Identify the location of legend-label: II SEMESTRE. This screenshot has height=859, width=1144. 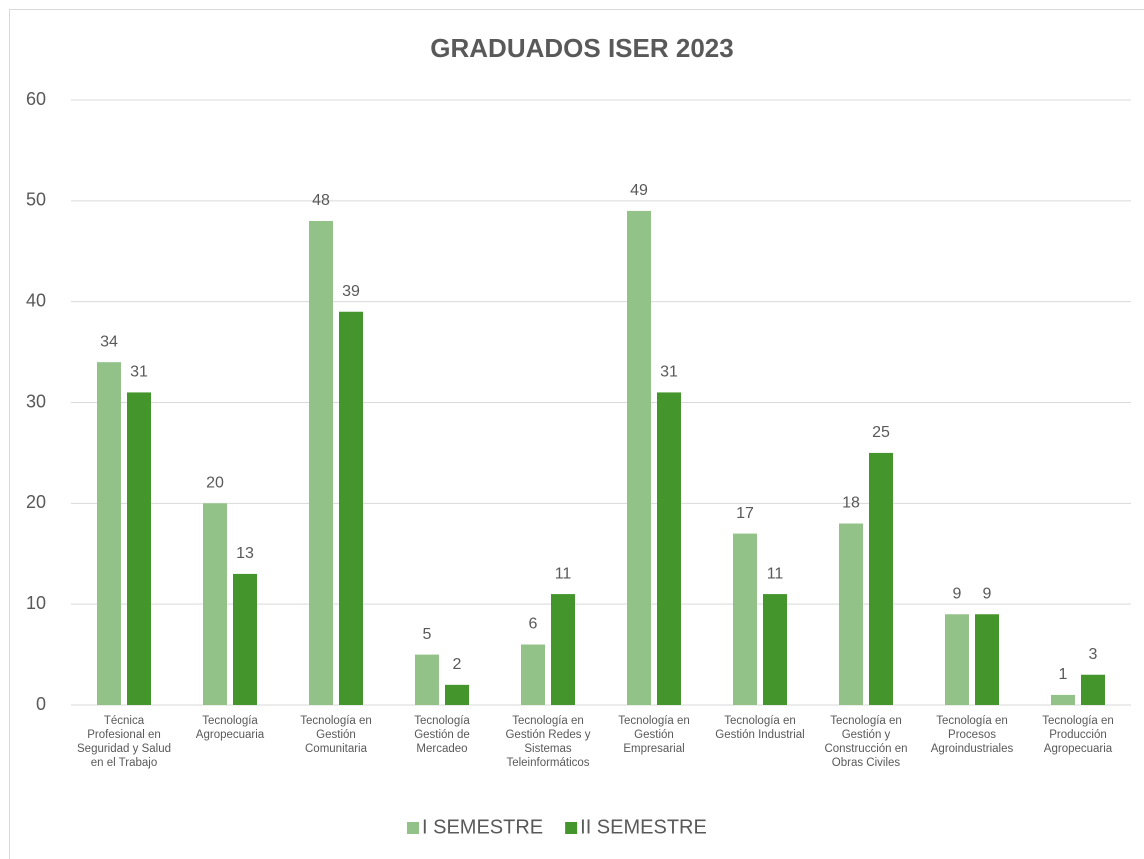
(643, 827).